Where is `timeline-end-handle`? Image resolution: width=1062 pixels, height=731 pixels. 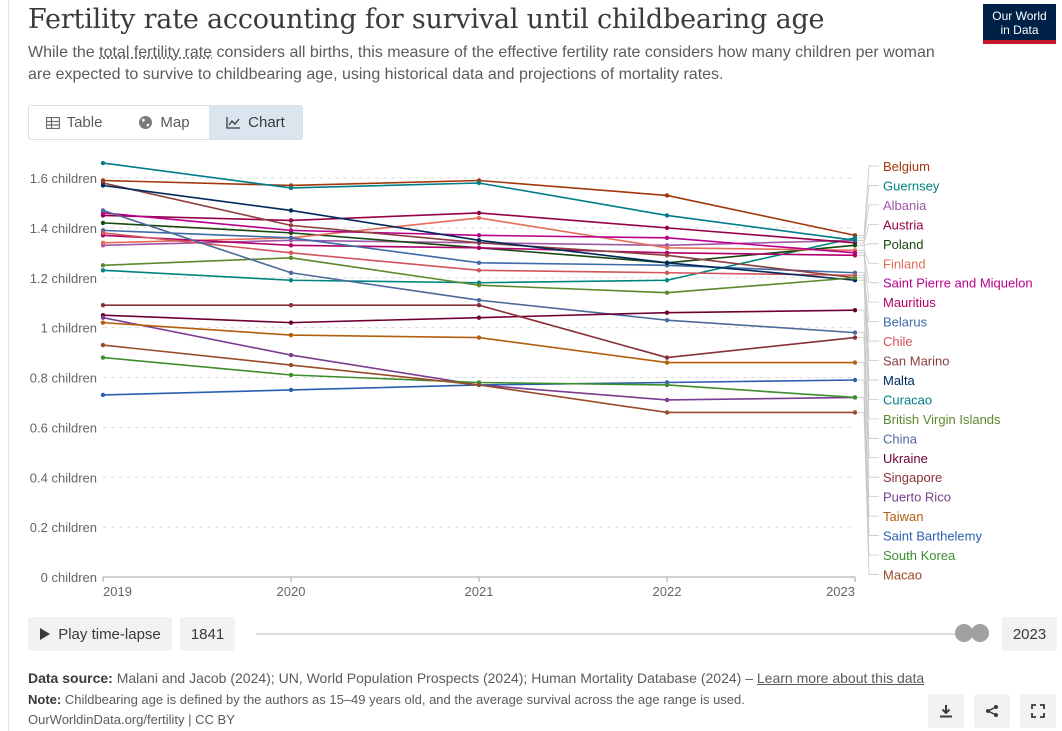 timeline-end-handle is located at coordinates (980, 633).